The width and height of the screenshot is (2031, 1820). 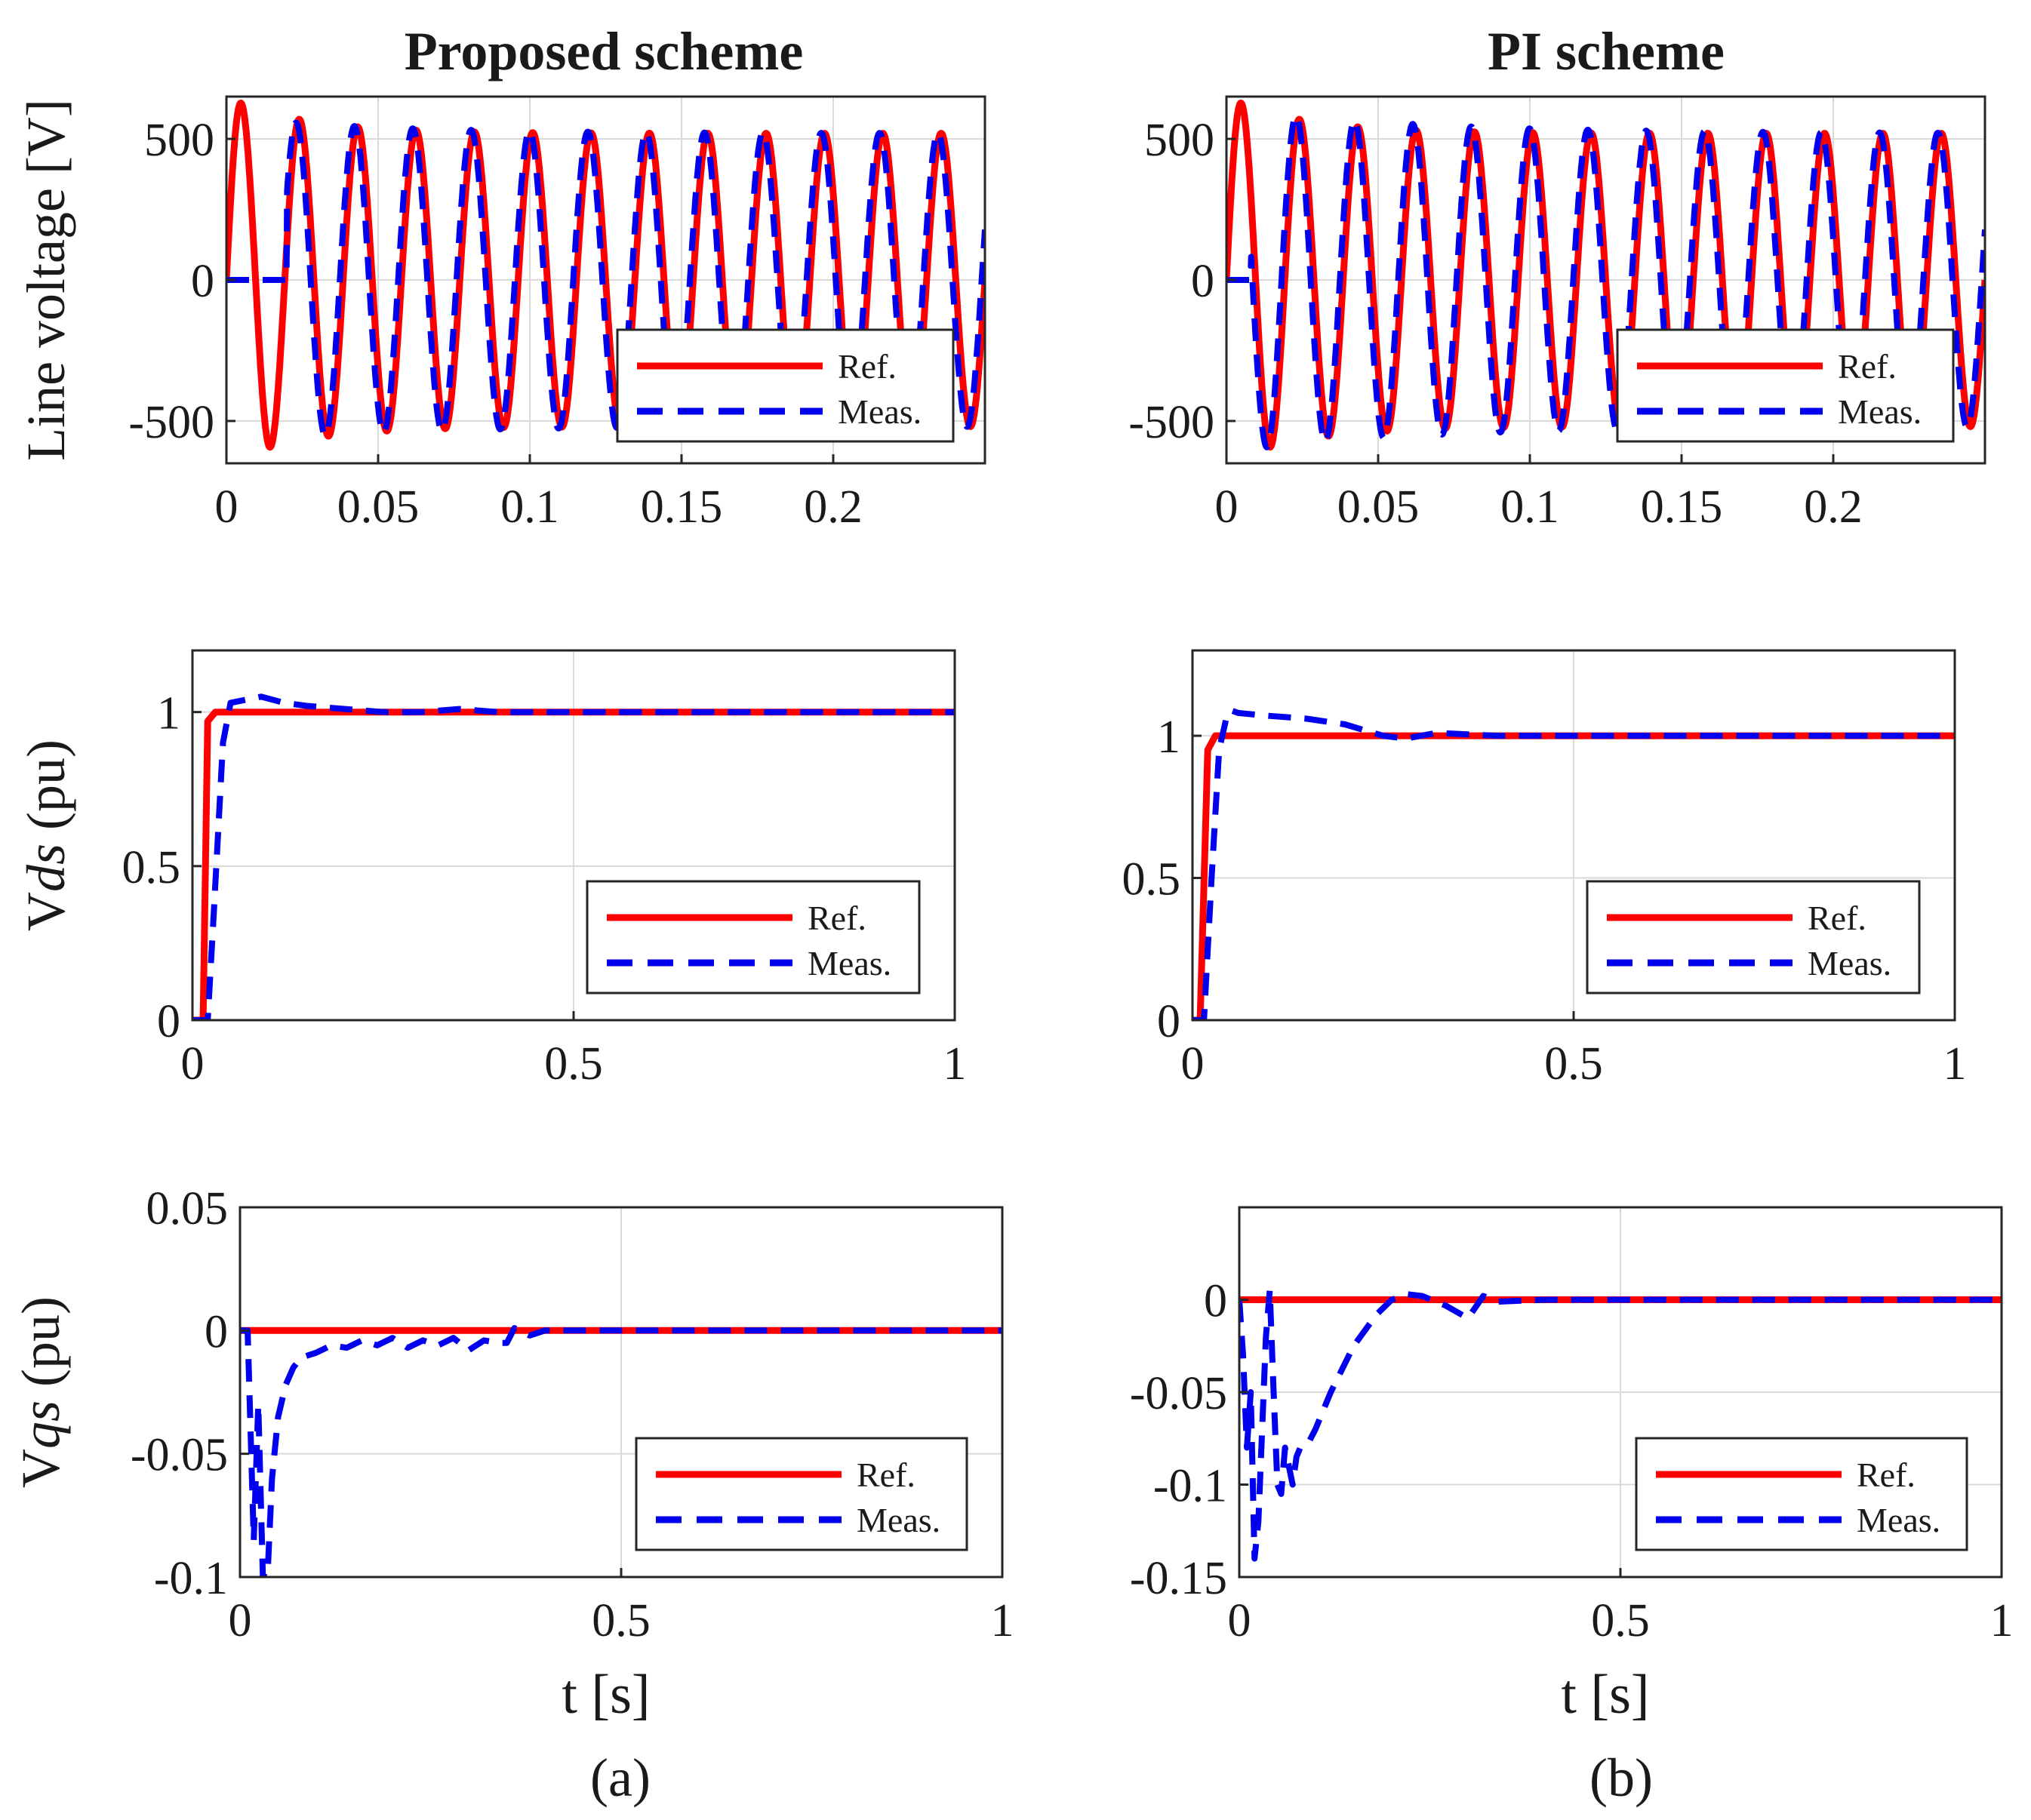 I want to click on column-title-a: Proposed scheme, so click(x=604, y=51).